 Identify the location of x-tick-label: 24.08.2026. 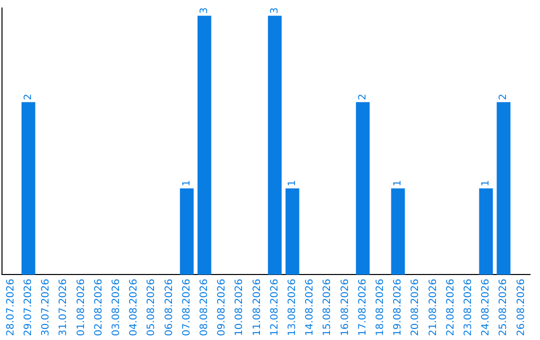
(486, 307).